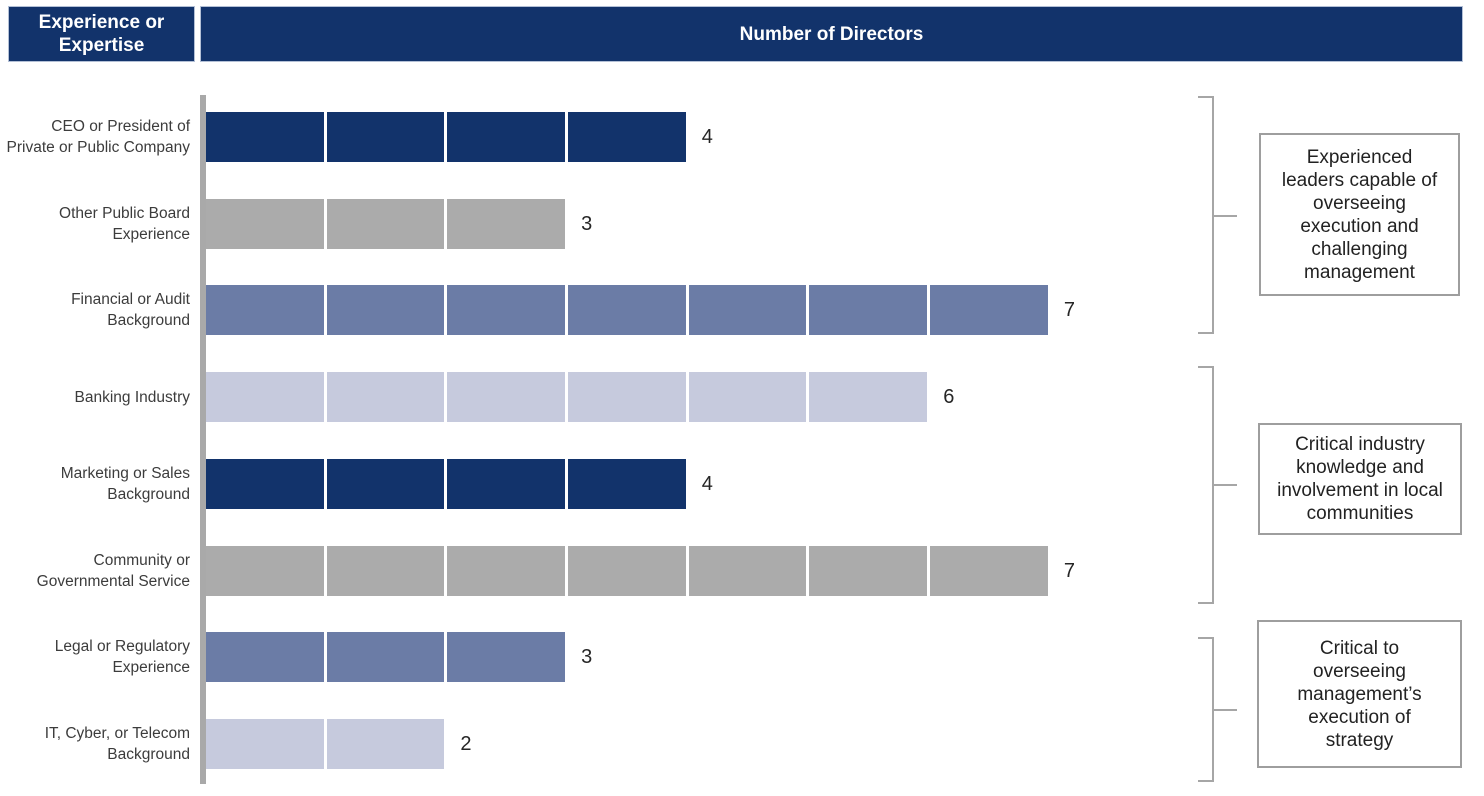 This screenshot has width=1484, height=796. Describe the element at coordinates (595, 657) in the screenshot. I see `bar-row: Legal or Regulatory Experience 3` at that location.